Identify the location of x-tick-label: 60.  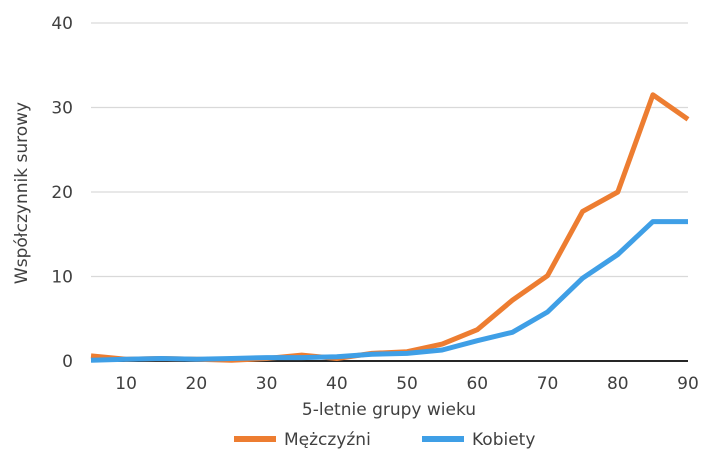
(477, 384).